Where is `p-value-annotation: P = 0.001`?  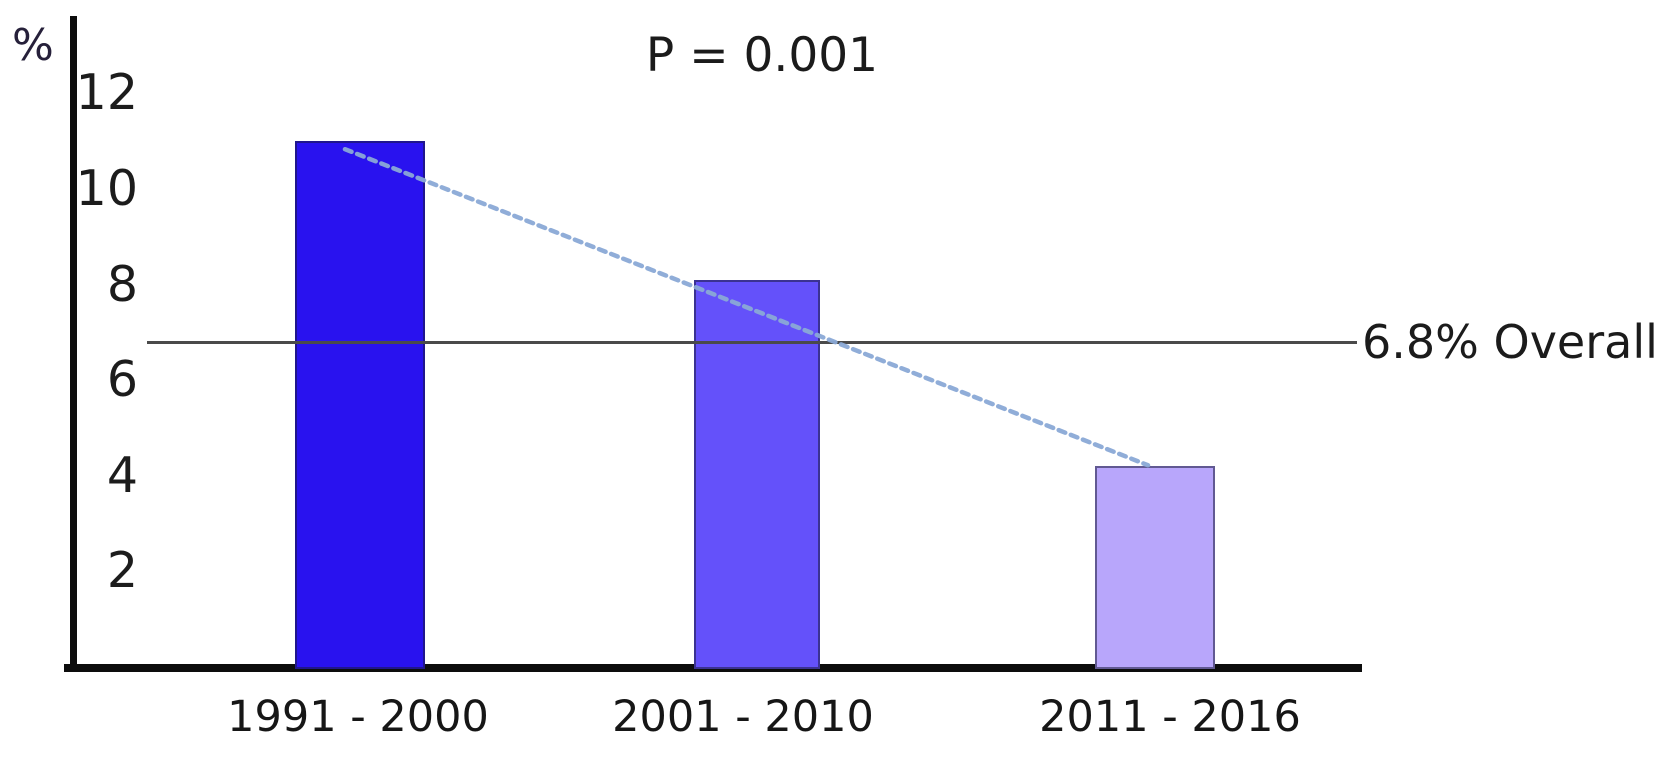 p-value-annotation: P = 0.001 is located at coordinates (762, 55).